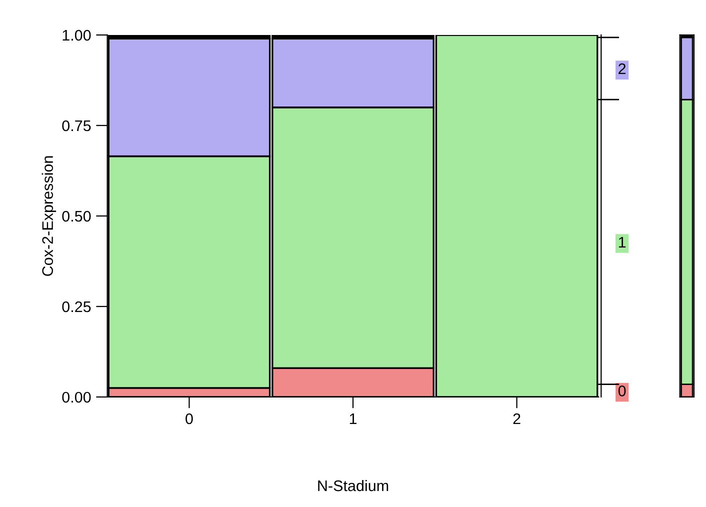 This screenshot has height=507, width=706. I want to click on series-label: 1, so click(622, 242).